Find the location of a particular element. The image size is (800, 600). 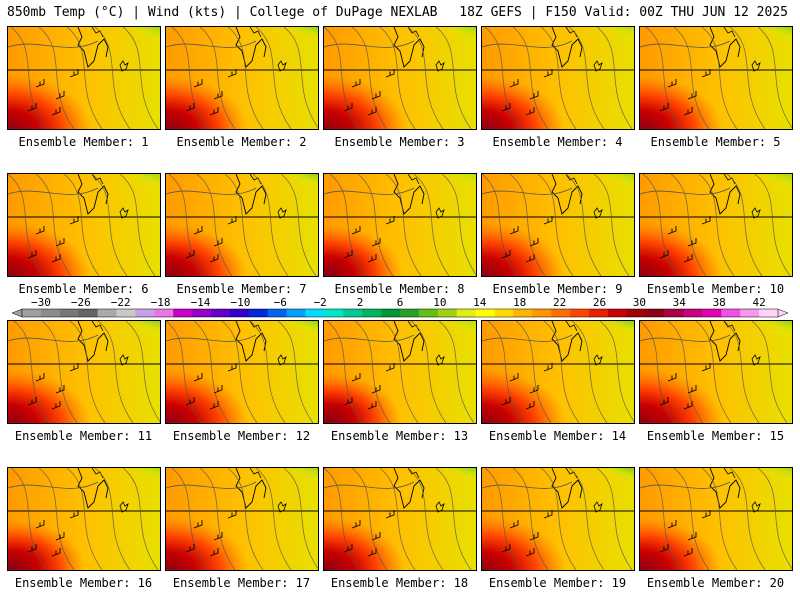

ensemble-member-label-14: Ensemble Member: 14 is located at coordinates (557, 436).